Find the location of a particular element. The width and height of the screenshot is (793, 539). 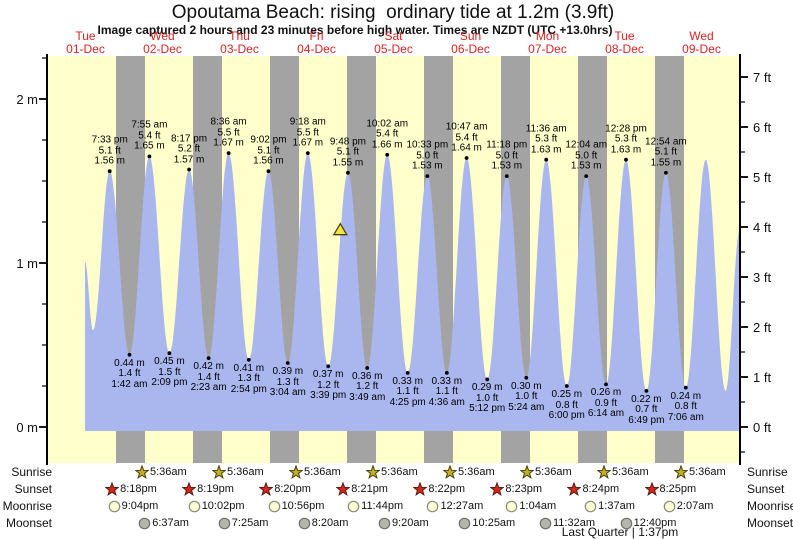

moonset-time: 10:25am is located at coordinates (494, 523).